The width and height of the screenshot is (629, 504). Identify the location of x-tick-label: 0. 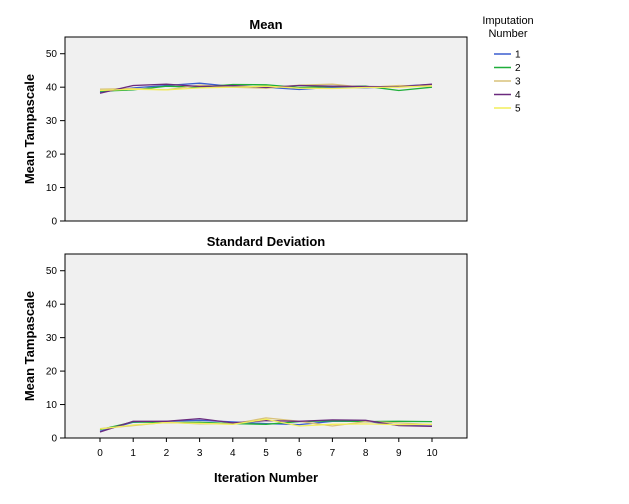
(100, 453).